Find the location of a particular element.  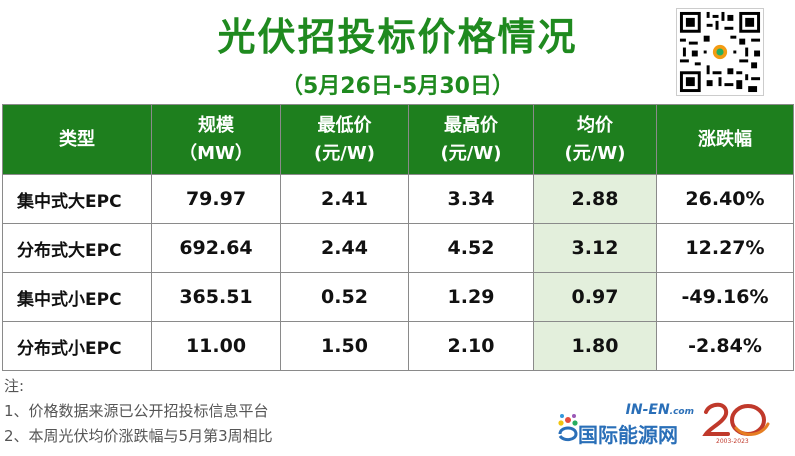

table-row: 分布式大EPC 692.64 2.44 4.52 3.12 12.27% is located at coordinates (398, 248).